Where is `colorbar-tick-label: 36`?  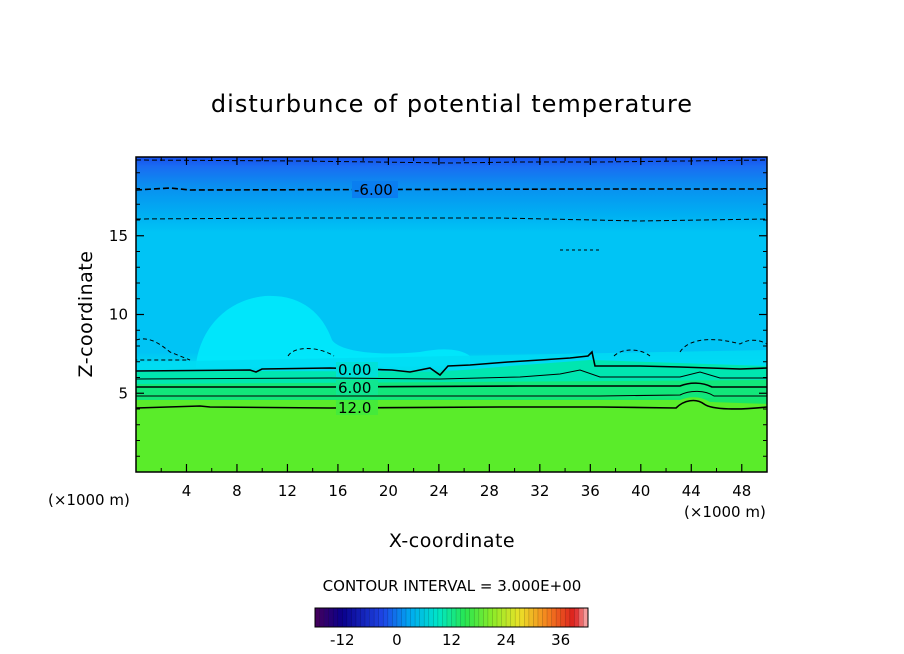 colorbar-tick-label: 36 is located at coordinates (560, 640).